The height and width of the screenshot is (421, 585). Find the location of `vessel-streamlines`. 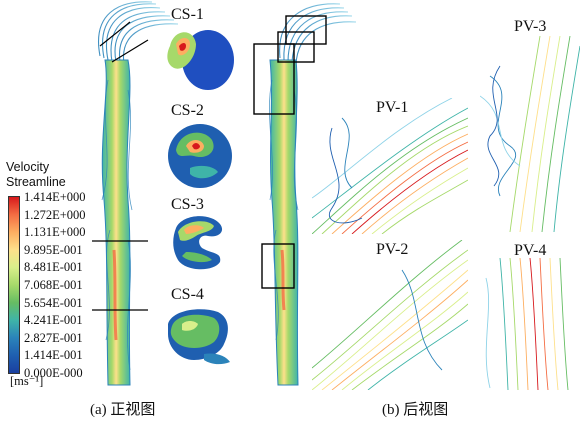

vessel-streamlines is located at coordinates (117, 225).